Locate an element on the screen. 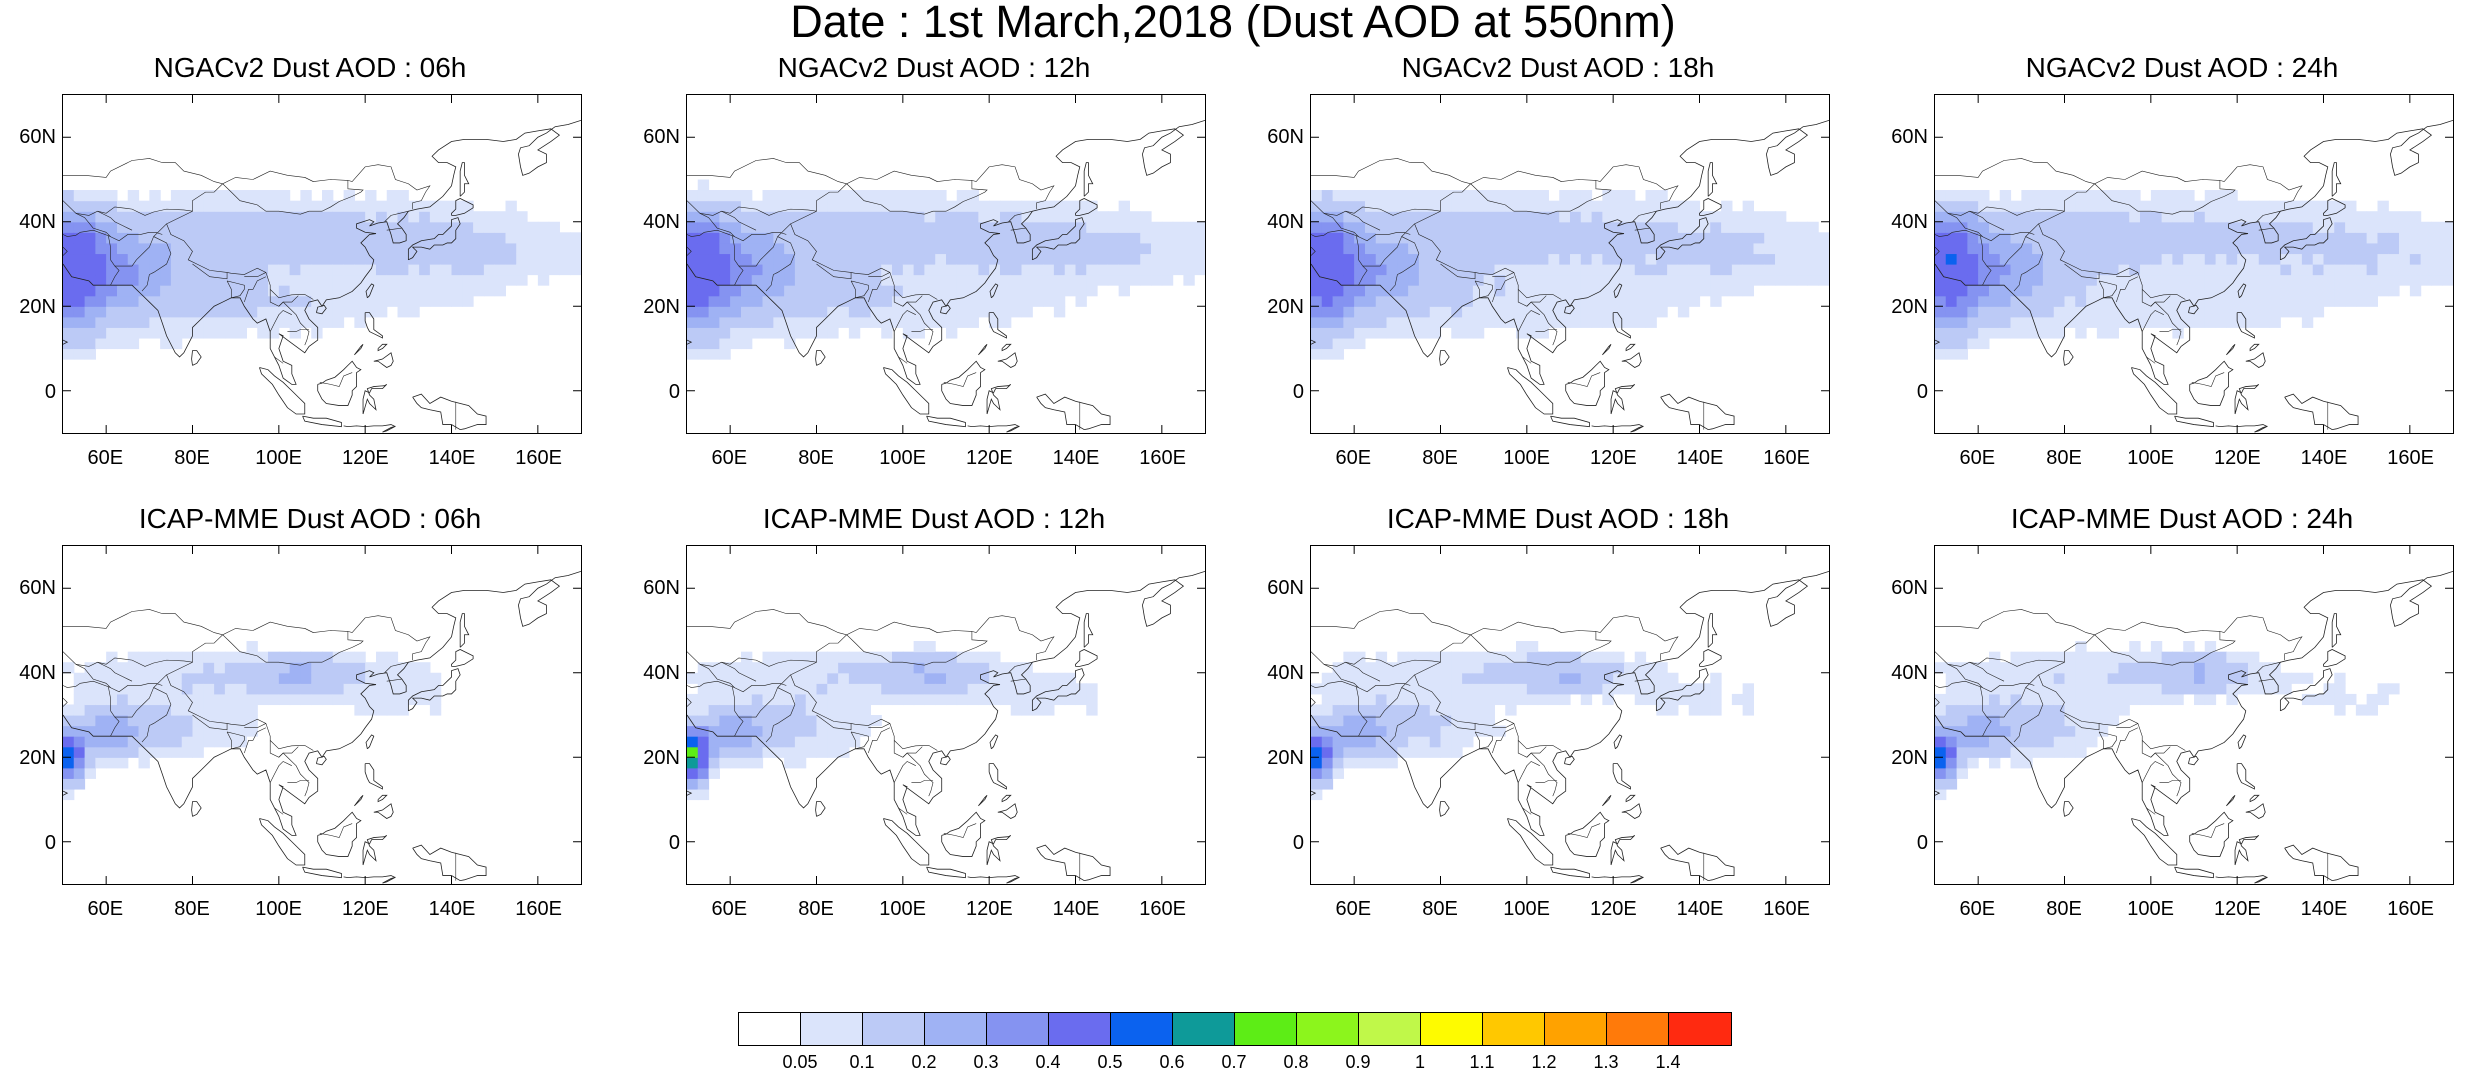  colorbar-box is located at coordinates (1390, 1029).